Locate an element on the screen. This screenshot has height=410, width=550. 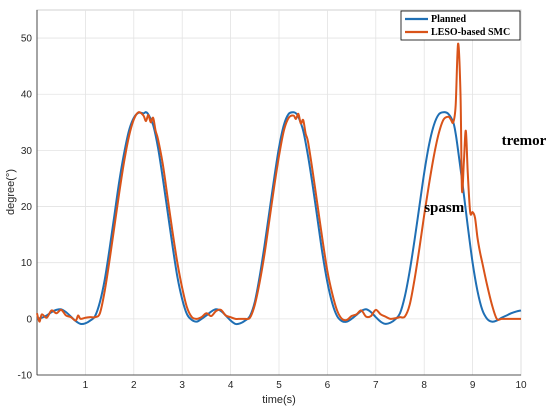
y-tick-label: -10 is located at coordinates (25, 376).